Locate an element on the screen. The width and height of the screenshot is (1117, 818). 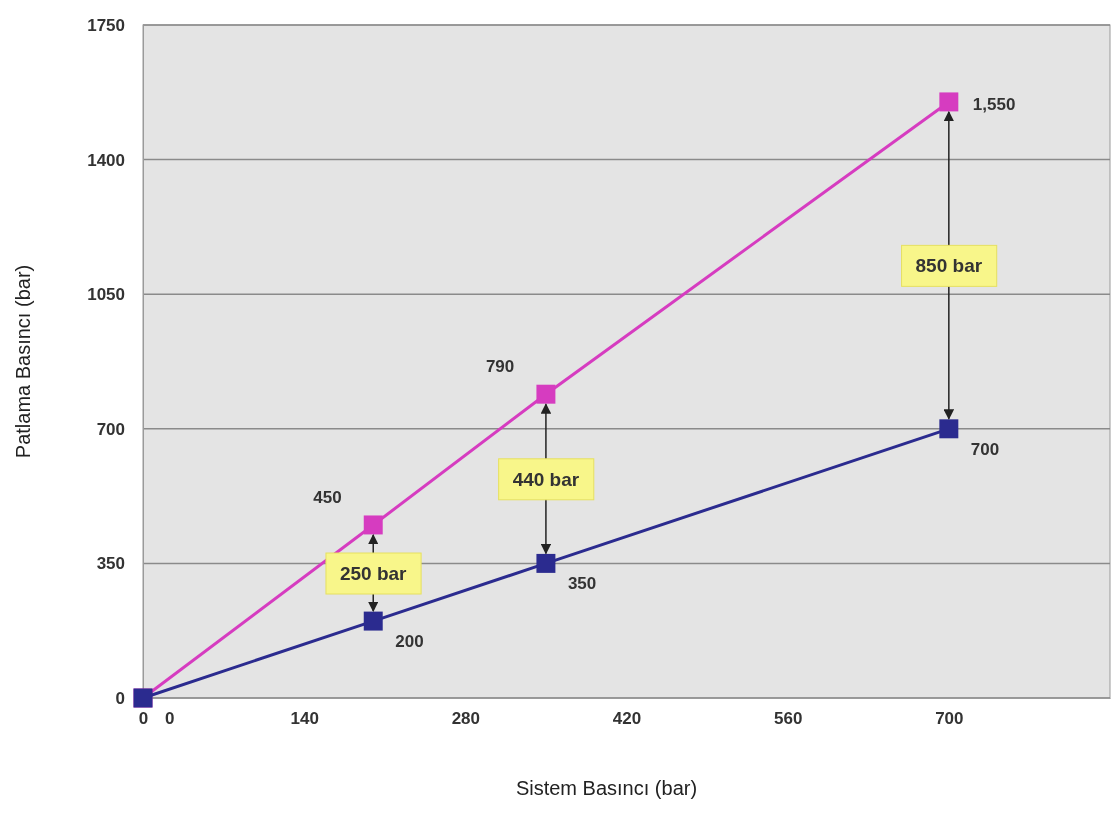
annotation: 250 bar is located at coordinates (373, 574).